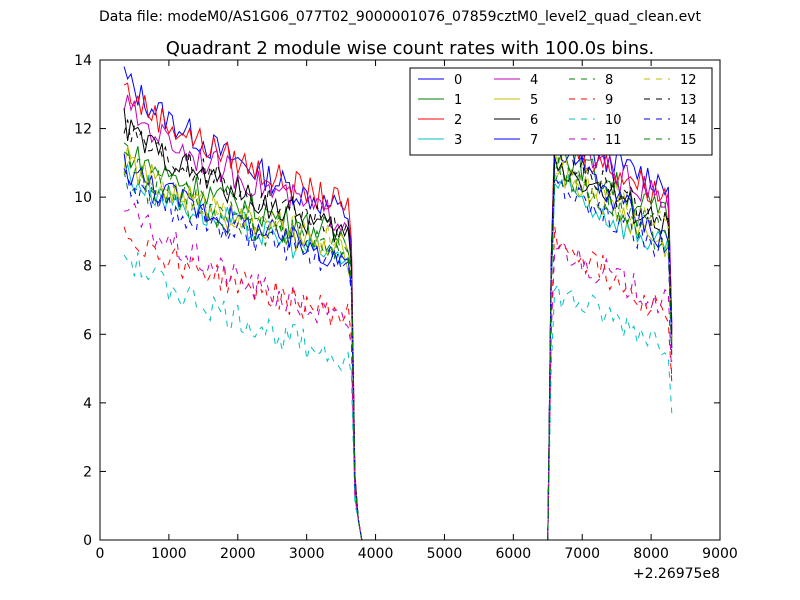  Describe the element at coordinates (651, 554) in the screenshot. I see `x-tick-label: 8000` at that location.